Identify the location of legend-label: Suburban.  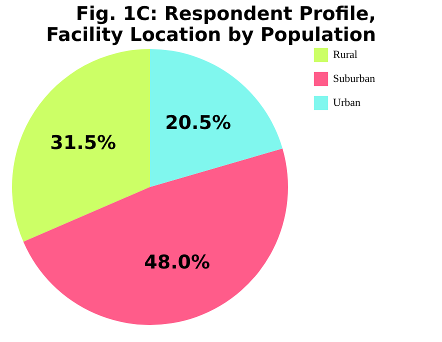
(354, 79).